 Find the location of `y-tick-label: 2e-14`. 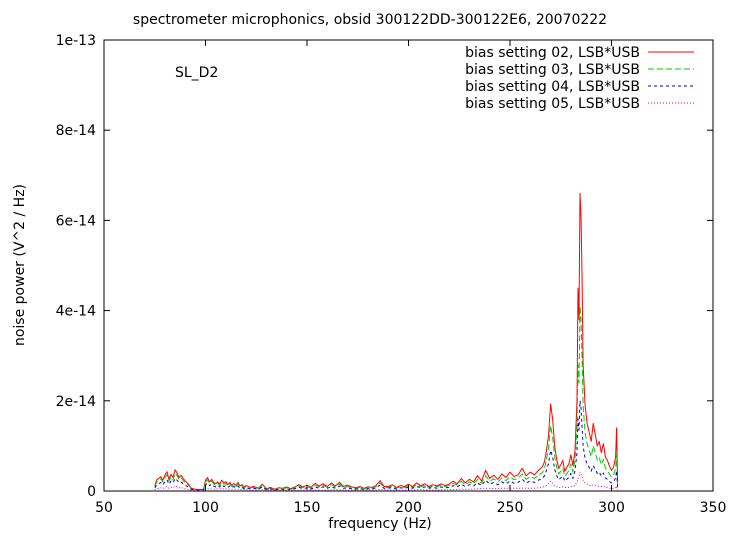

y-tick-label: 2e-14 is located at coordinates (76, 402).